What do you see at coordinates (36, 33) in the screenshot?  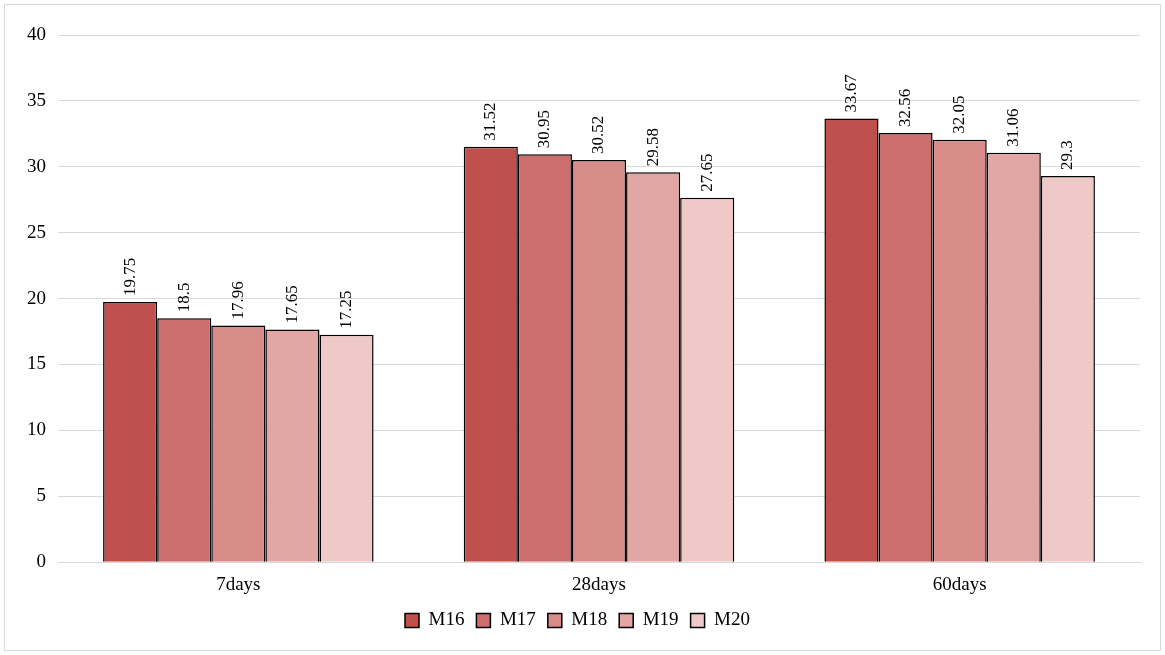 I see `y-tick-label: 40` at bounding box center [36, 33].